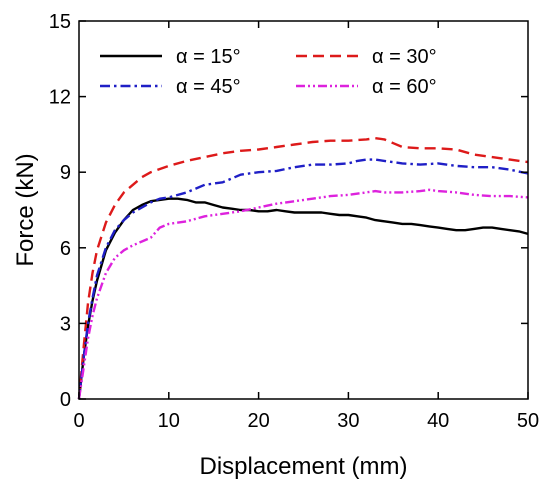 The image size is (550, 491). What do you see at coordinates (65, 173) in the screenshot?
I see `y-tick-label: 9` at bounding box center [65, 173].